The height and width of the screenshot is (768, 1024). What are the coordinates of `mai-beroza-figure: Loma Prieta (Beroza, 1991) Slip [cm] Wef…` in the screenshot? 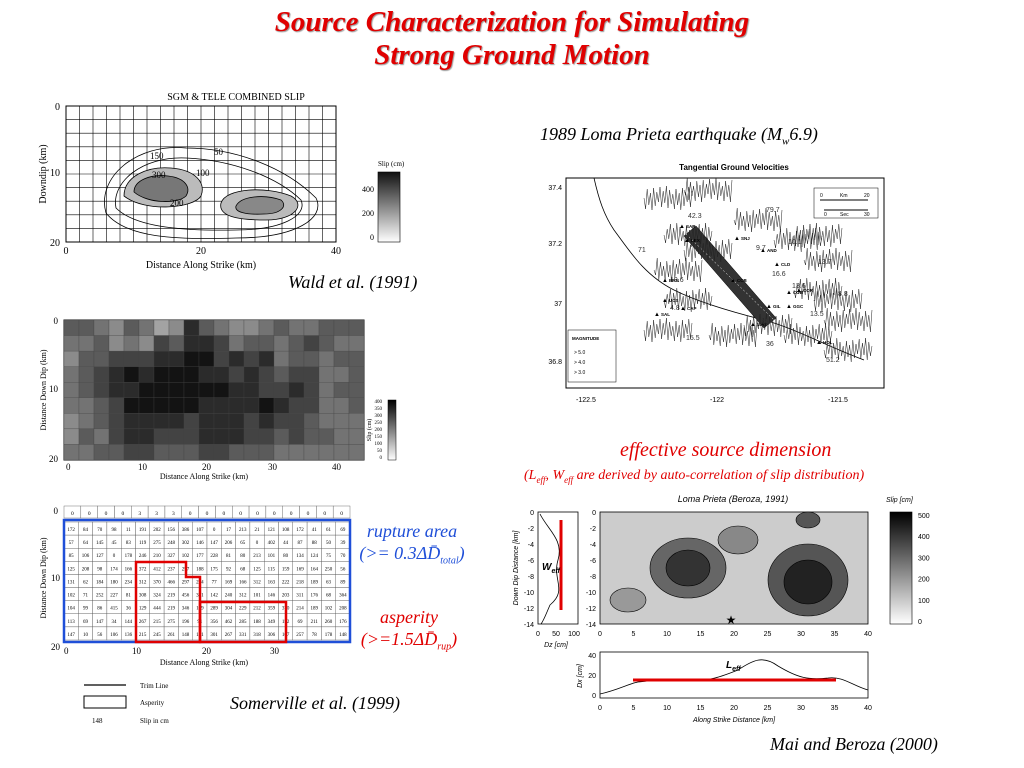 It's located at (721, 609).